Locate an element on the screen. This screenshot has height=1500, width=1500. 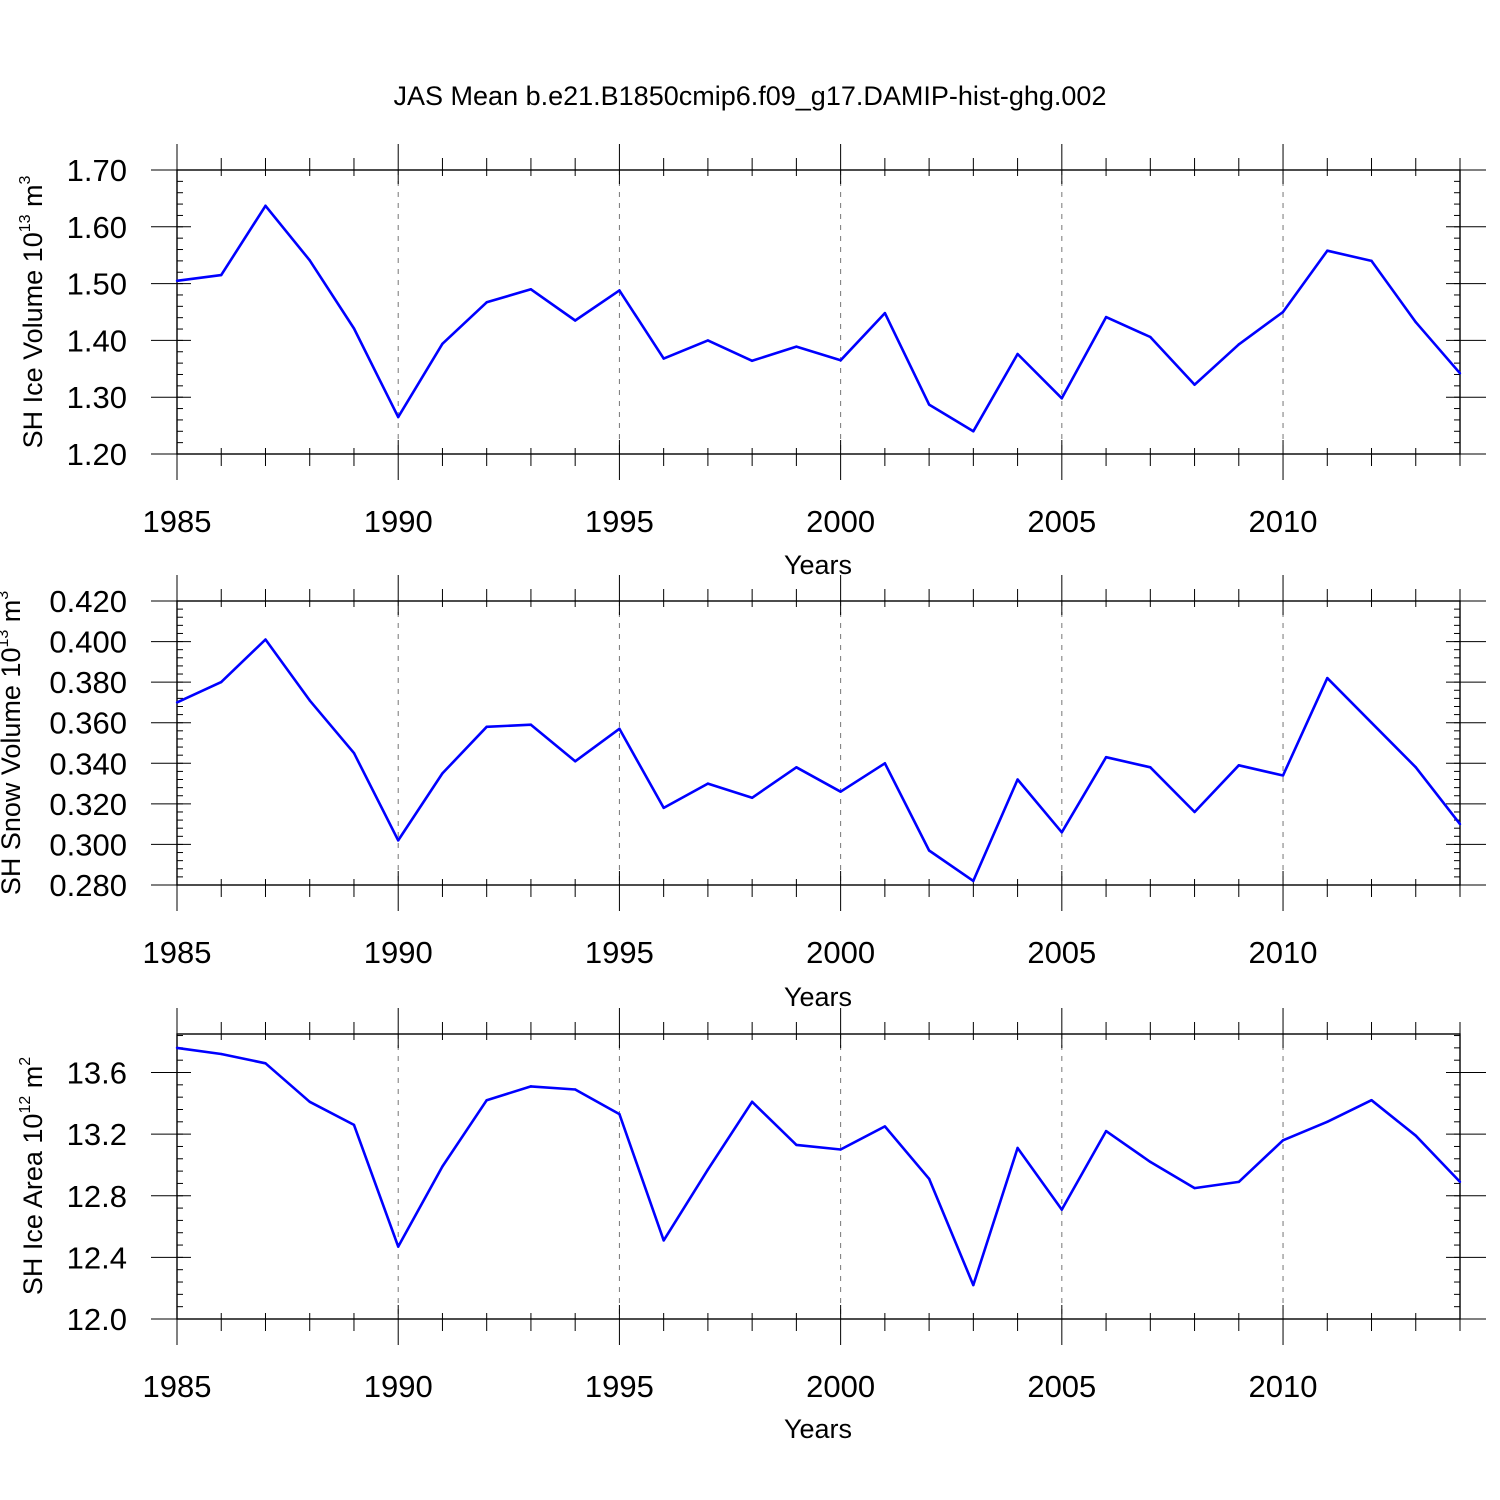
y-tick-label: 12.4 is located at coordinates (97, 1257).